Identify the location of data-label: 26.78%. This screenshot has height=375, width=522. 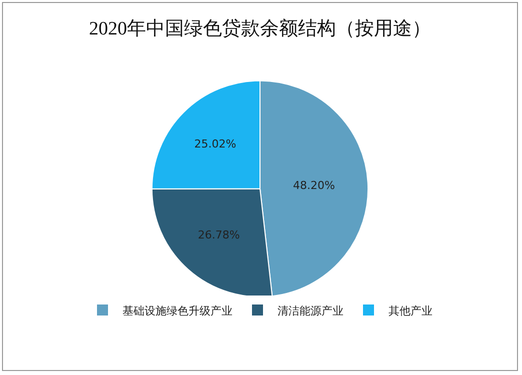
(219, 235).